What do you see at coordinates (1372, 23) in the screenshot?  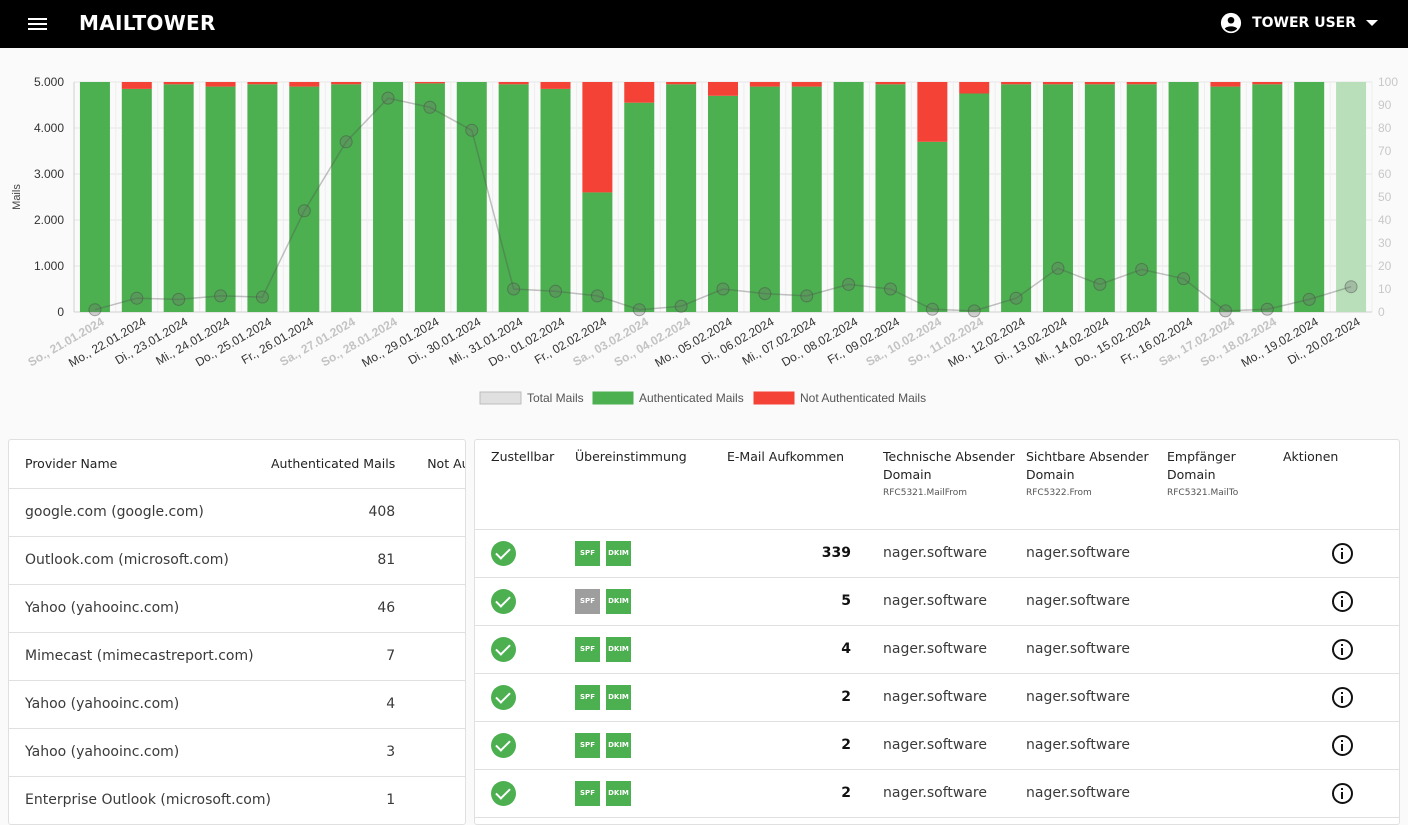 I see `arrow-drop-down-icon` at bounding box center [1372, 23].